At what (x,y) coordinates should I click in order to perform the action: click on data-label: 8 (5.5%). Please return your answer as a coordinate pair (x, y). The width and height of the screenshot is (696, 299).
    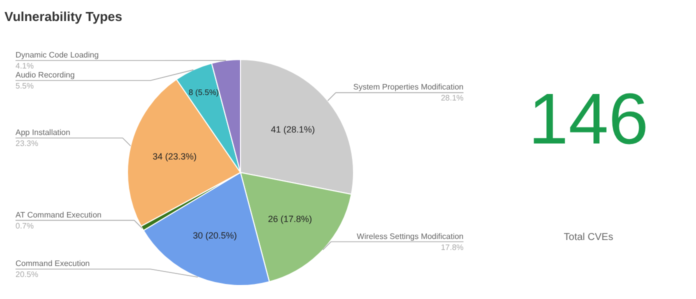
    Looking at the image, I should click on (204, 92).